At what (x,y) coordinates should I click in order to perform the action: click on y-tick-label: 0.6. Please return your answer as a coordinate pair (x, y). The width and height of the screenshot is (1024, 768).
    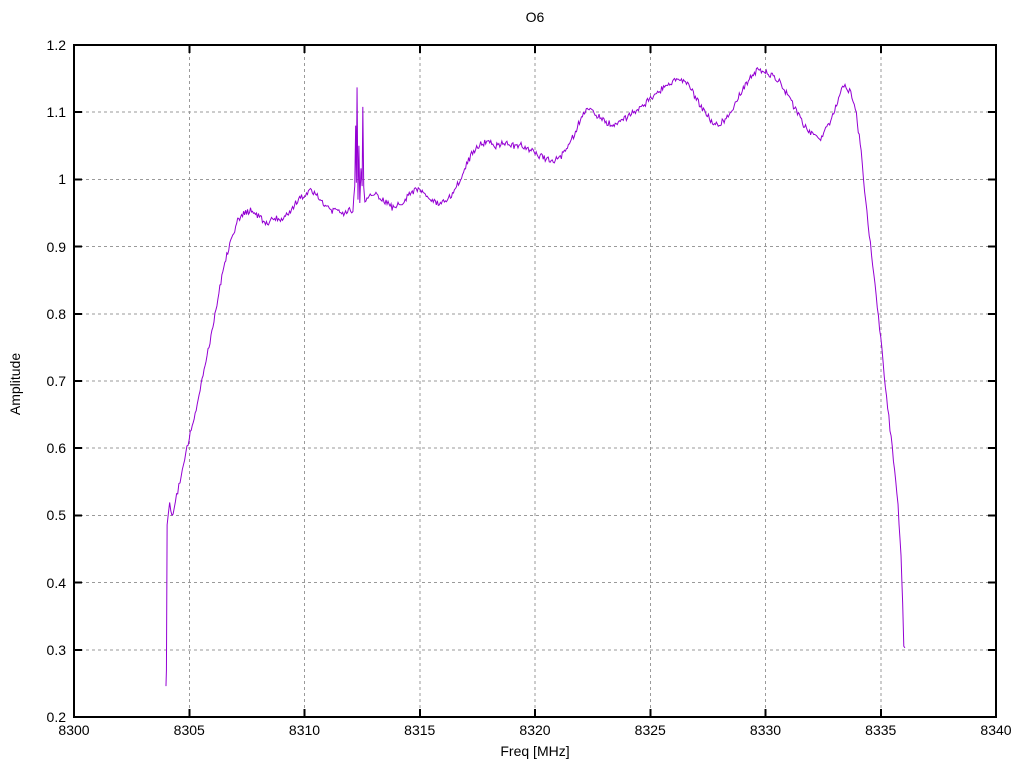
    Looking at the image, I should click on (56, 448).